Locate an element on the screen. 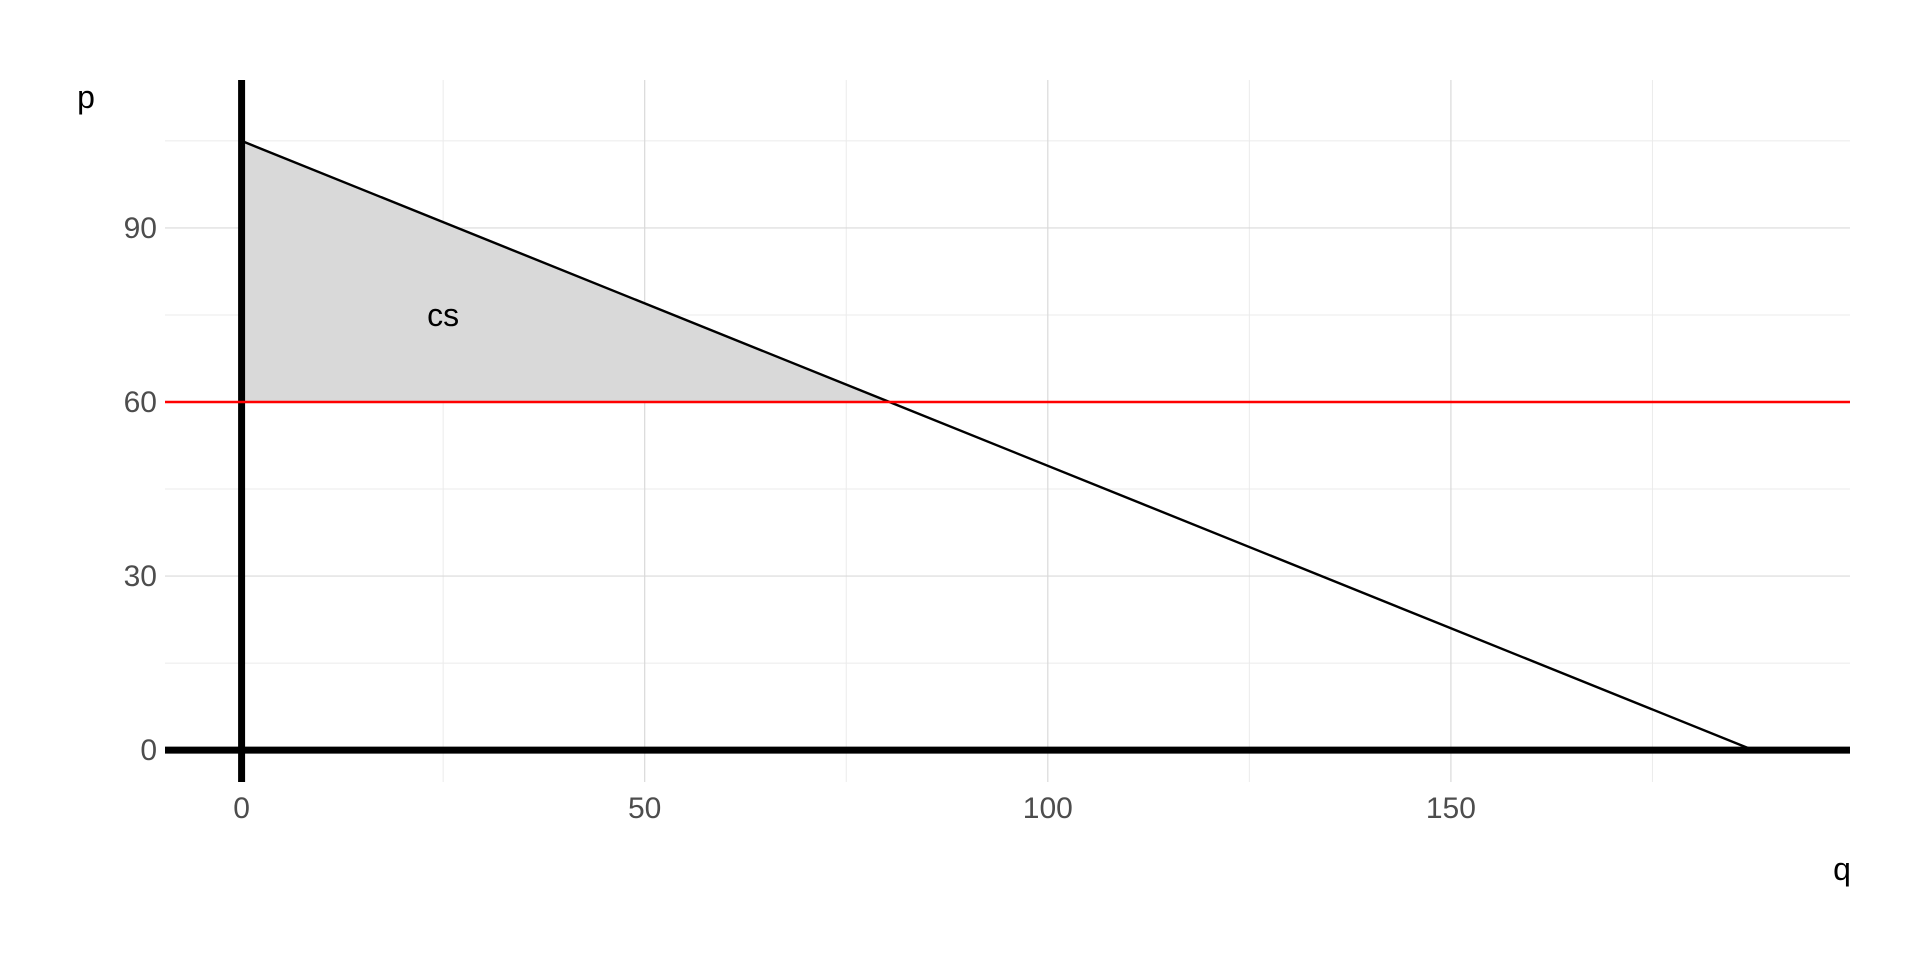  y-tick-label: 60 is located at coordinates (140, 402).